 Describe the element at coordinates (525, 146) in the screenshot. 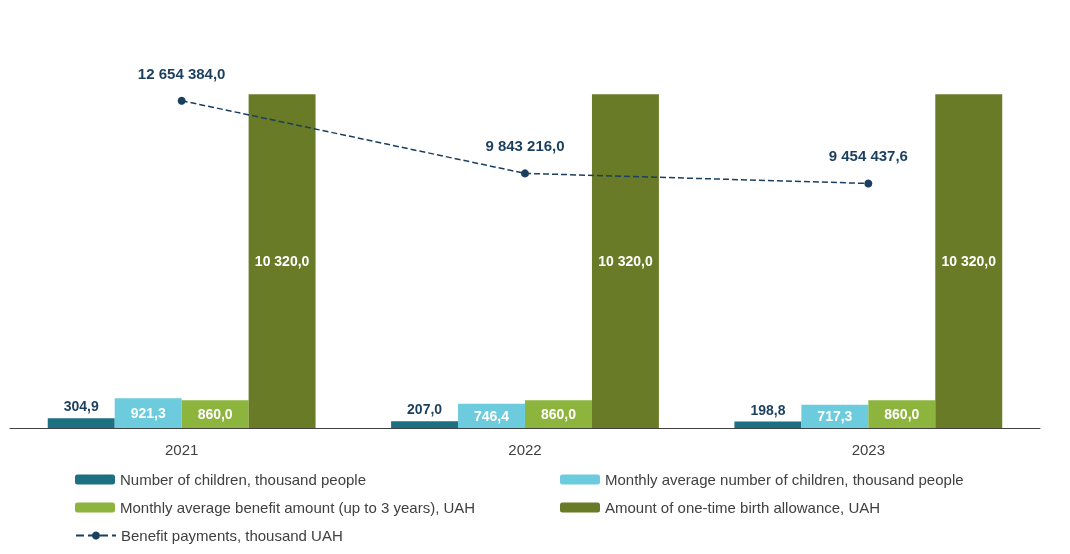

I see `data-label: 9 843 216,0` at that location.